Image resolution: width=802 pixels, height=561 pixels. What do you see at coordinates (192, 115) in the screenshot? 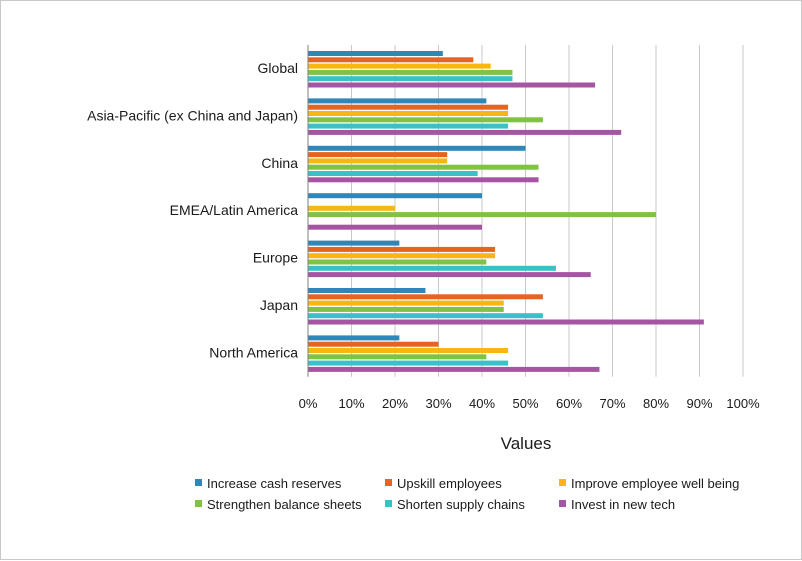
I see `category-label: Asia-Pacific (ex China and Japan)` at bounding box center [192, 115].